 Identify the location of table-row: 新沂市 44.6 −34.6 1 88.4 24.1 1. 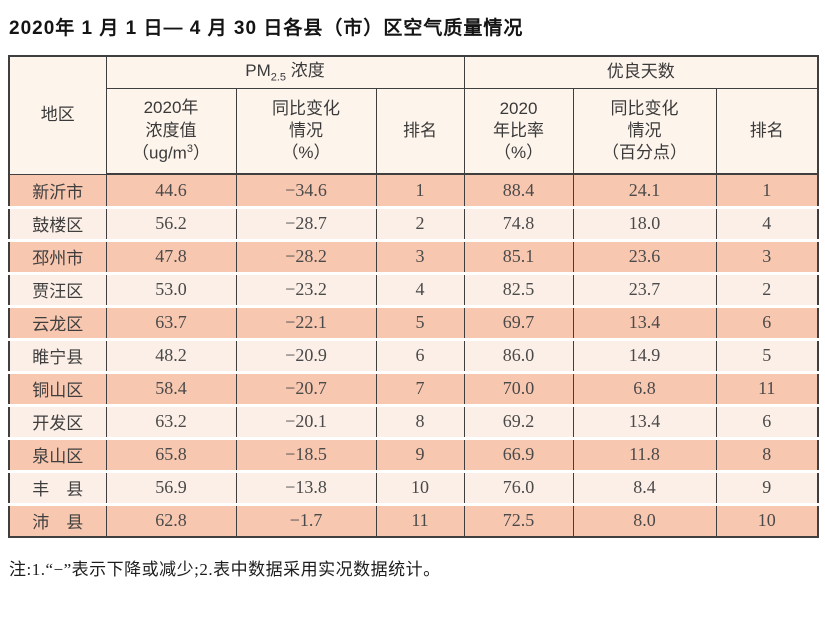
(413, 191).